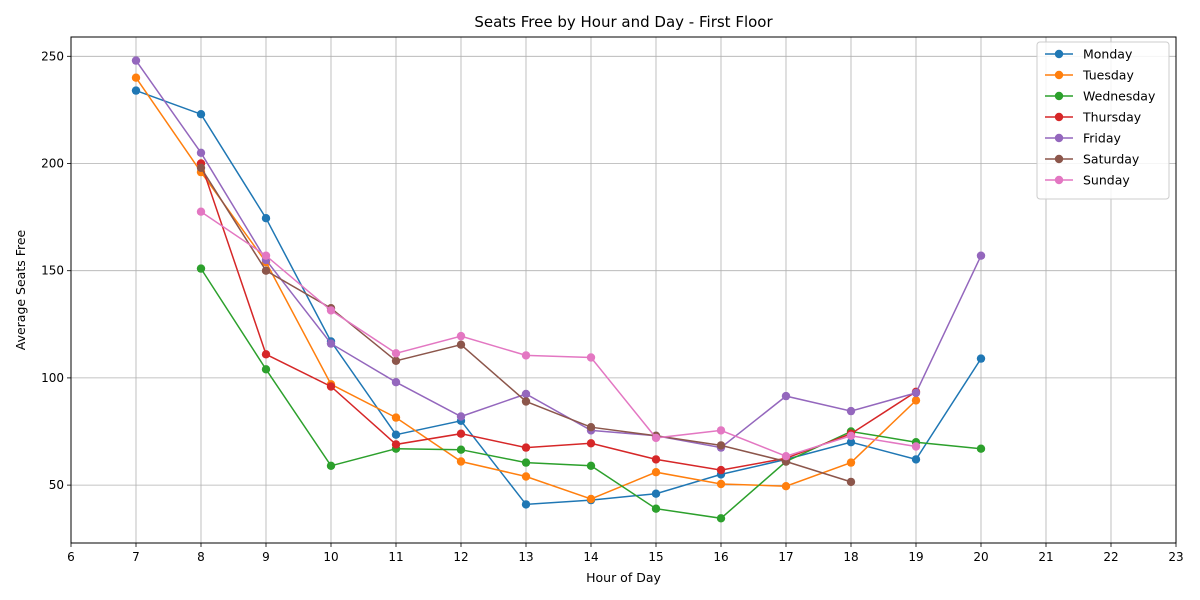 The width and height of the screenshot is (1200, 600). I want to click on x-tick-label: 15, so click(655, 557).